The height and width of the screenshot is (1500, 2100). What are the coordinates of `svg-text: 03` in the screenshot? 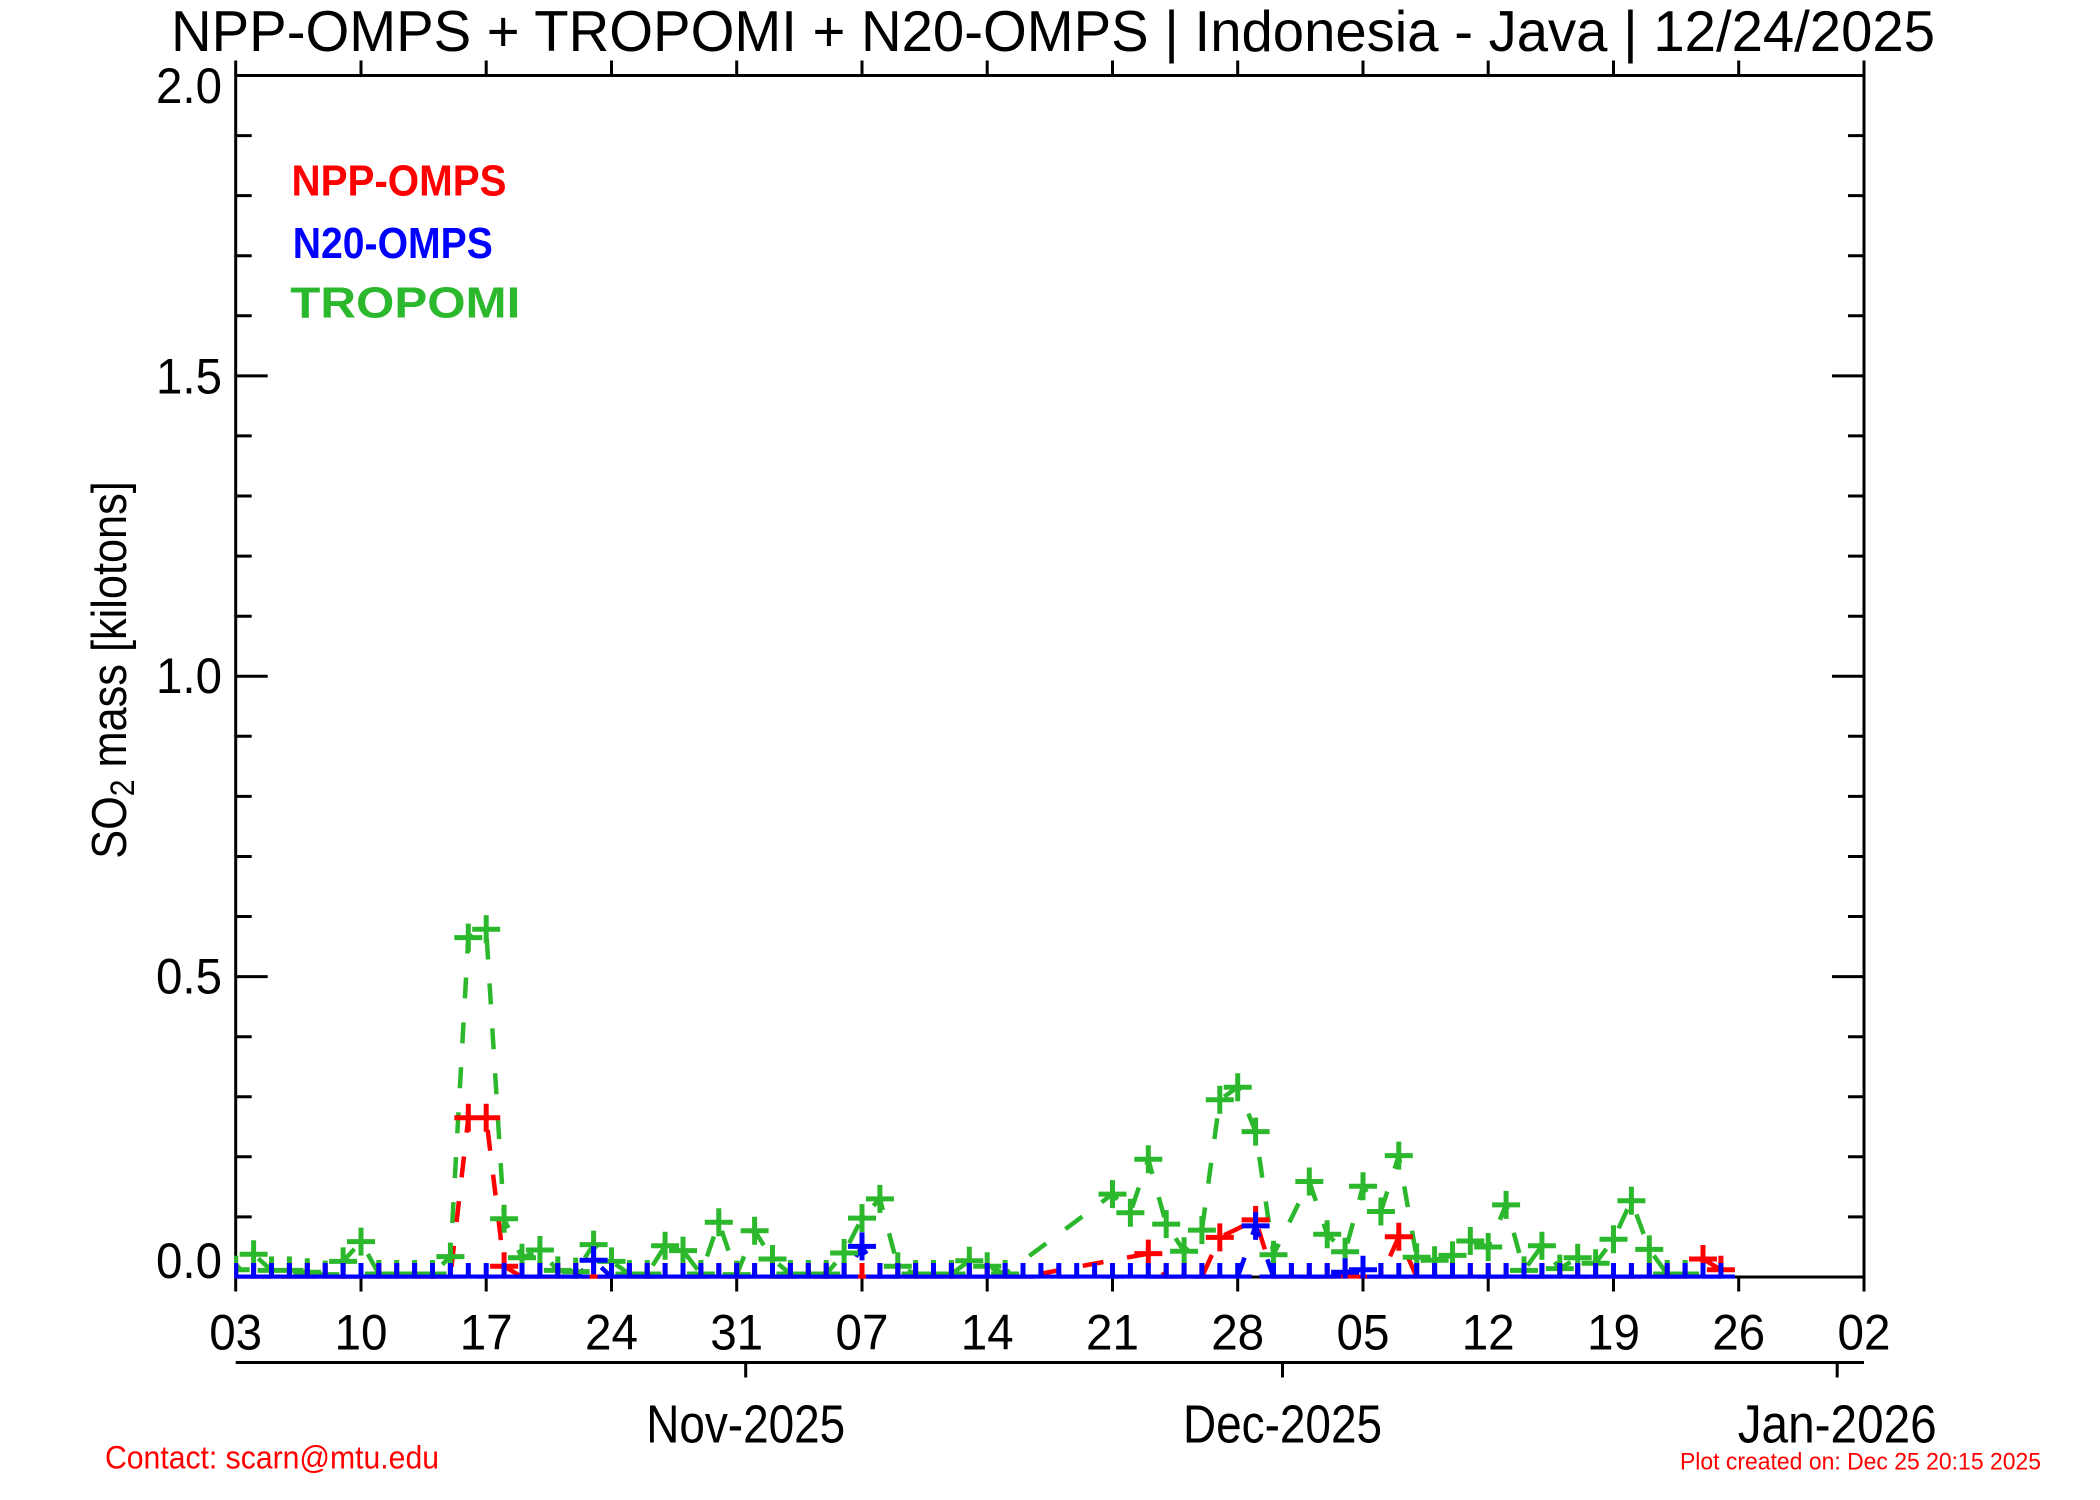 It's located at (235, 1333).